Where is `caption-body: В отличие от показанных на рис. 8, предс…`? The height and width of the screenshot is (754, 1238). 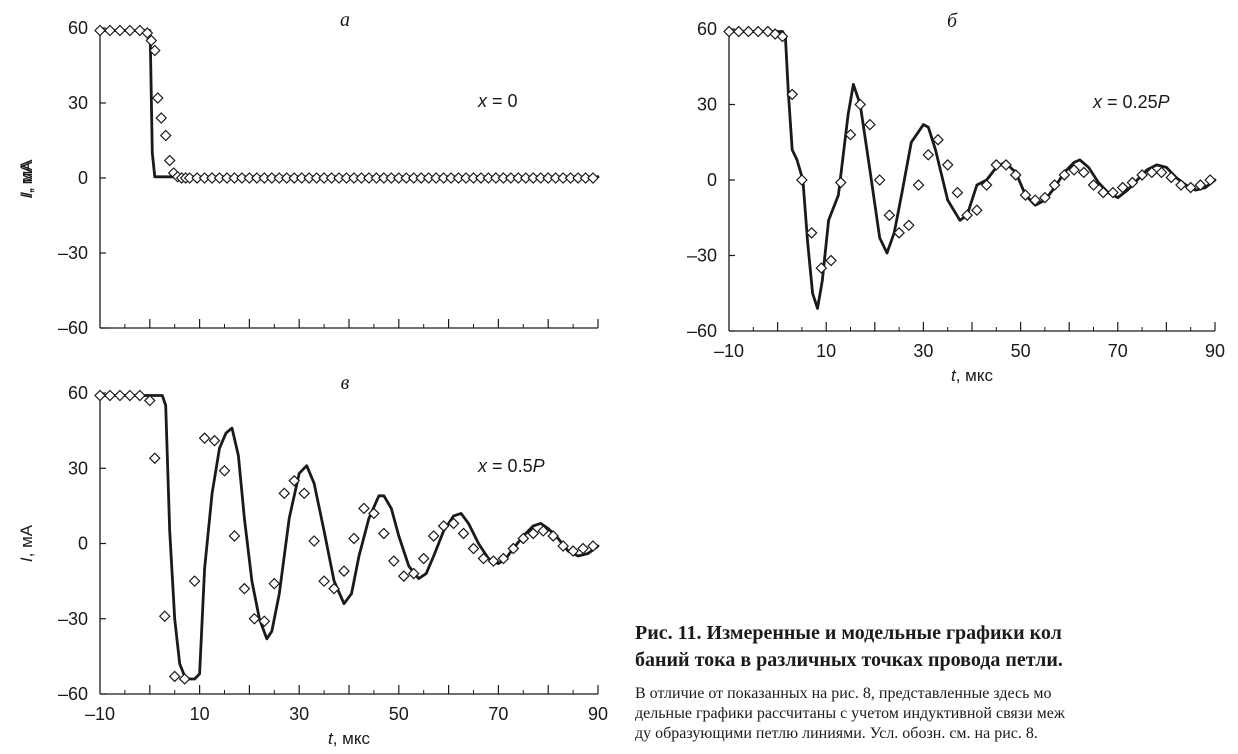 caption-body: В отличие от показанных на рис. 8, предс… is located at coordinates (936, 714).